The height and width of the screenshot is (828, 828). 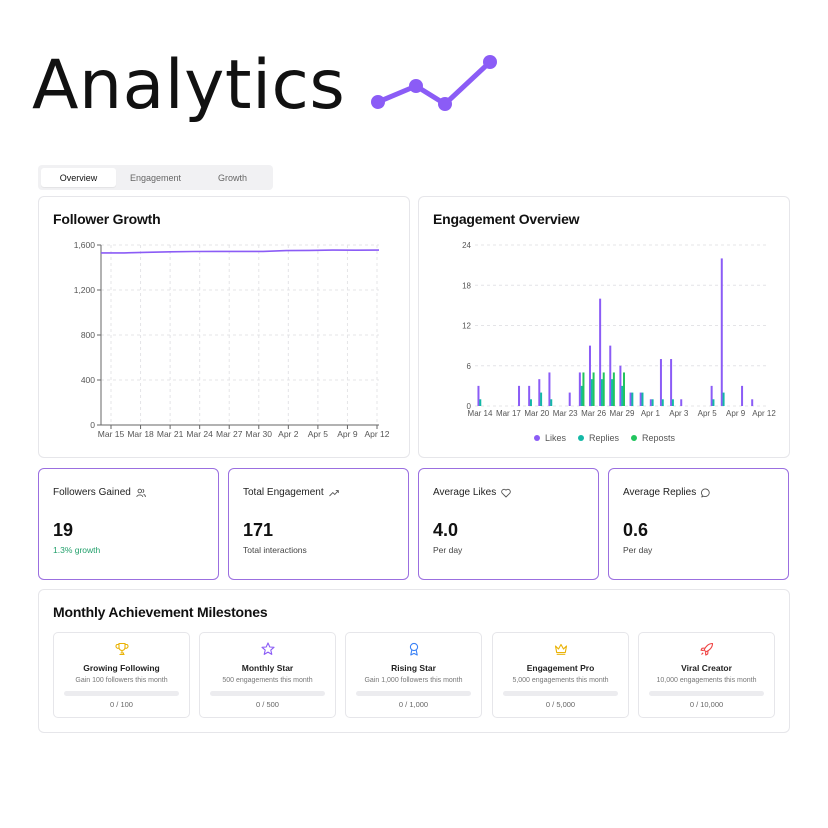 What do you see at coordinates (232, 177) in the screenshot?
I see `tab-growth: Growth` at bounding box center [232, 177].